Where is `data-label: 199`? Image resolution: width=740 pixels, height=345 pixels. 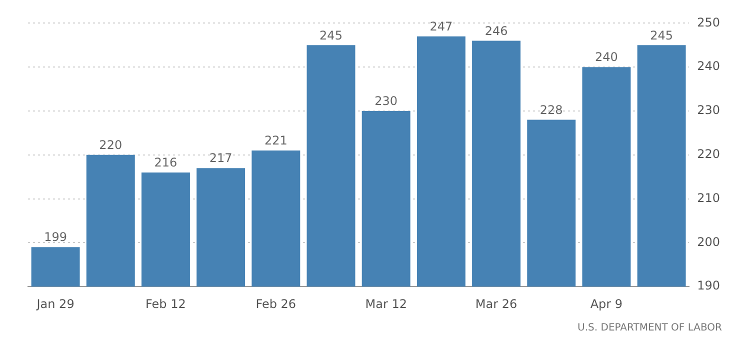
data-label: 199 is located at coordinates (55, 237).